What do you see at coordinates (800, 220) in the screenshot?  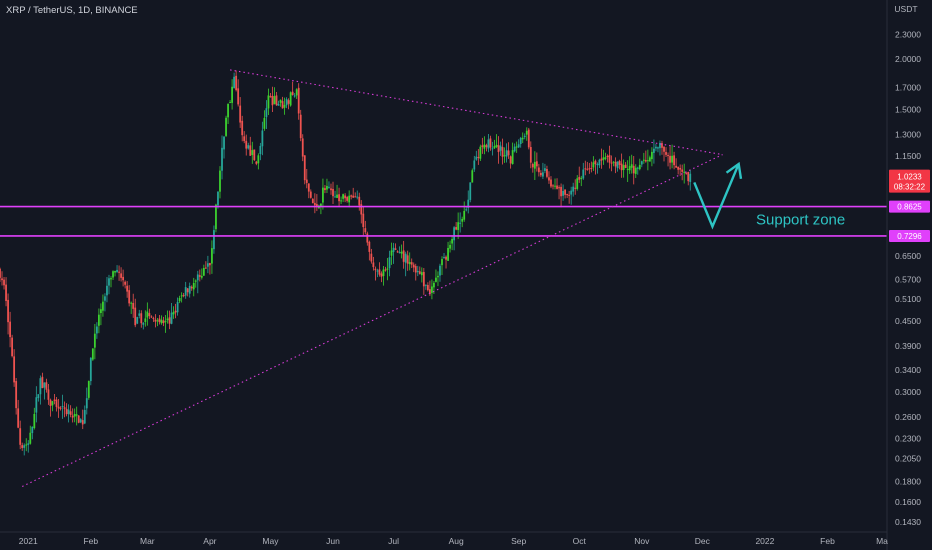 I see `support-zone-annotation: Support zone` at bounding box center [800, 220].